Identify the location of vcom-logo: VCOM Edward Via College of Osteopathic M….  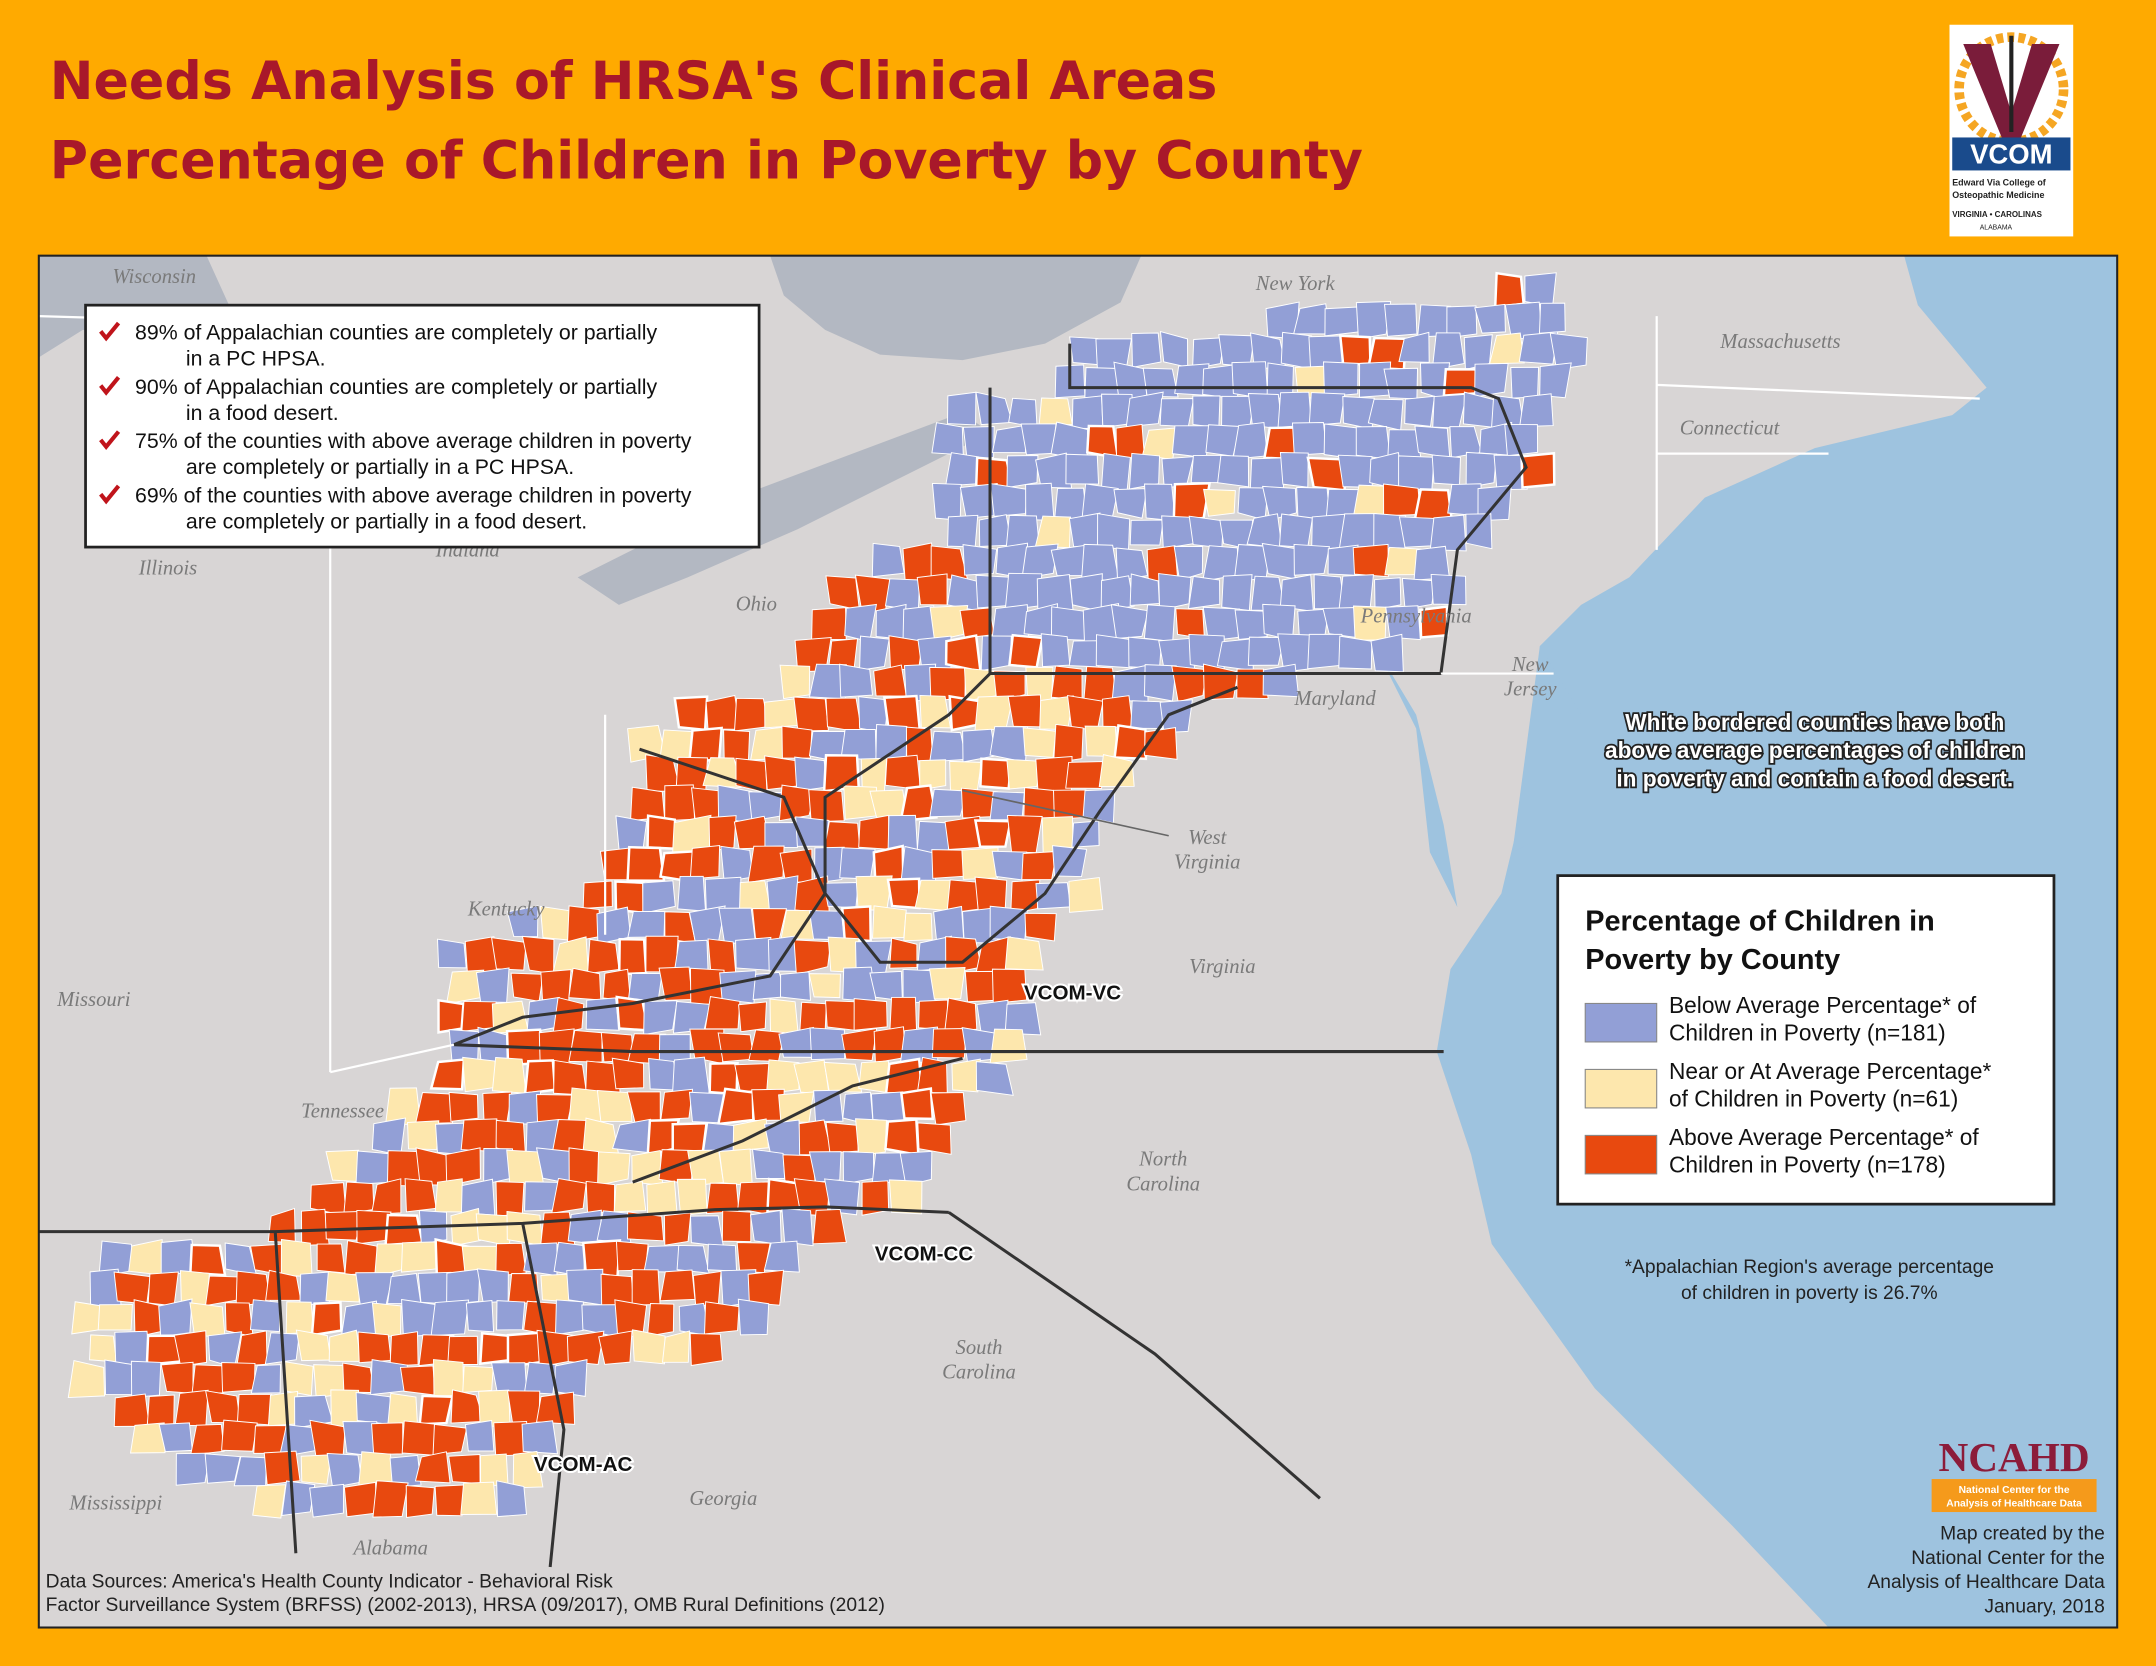
(2011, 130).